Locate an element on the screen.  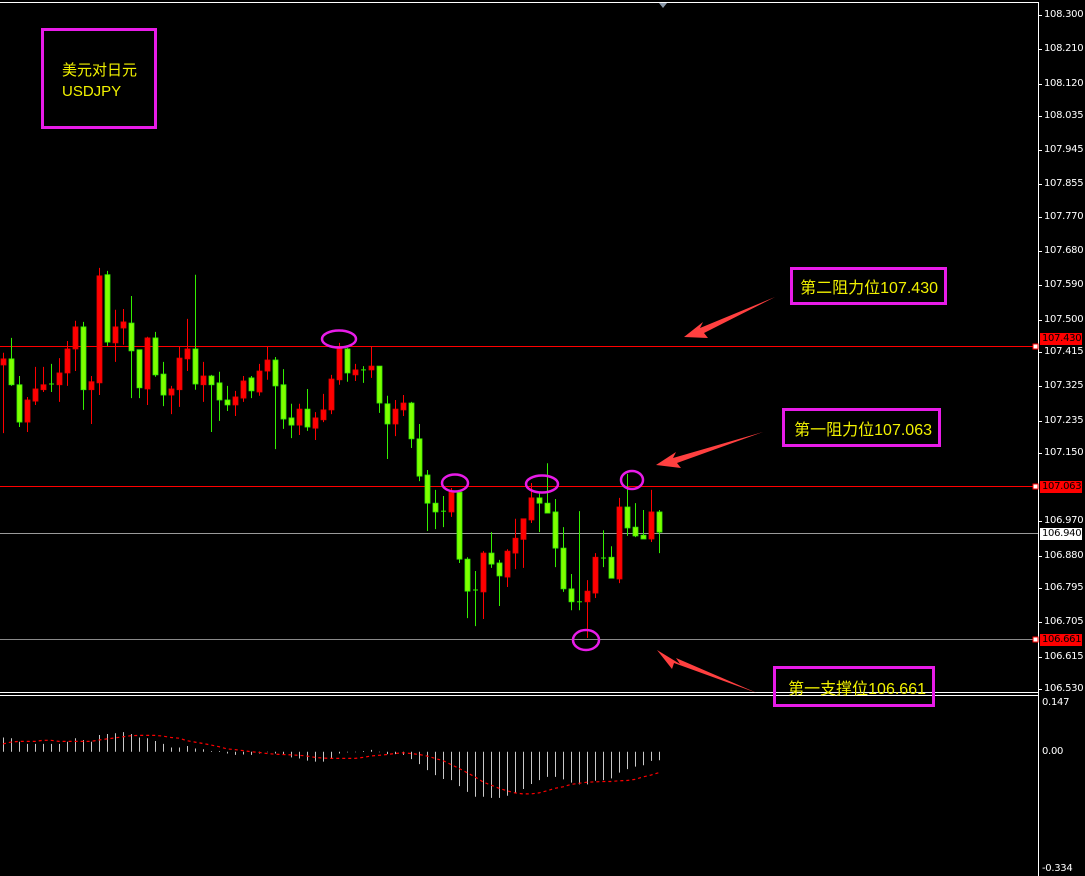
price-tick-label: 106.530 is located at coordinates (1064, 689).